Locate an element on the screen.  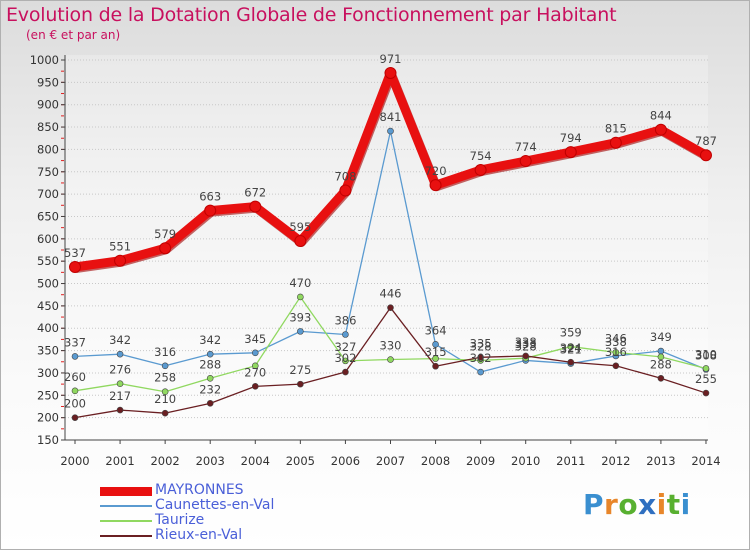
data-label: 217 is located at coordinates (120, 396).